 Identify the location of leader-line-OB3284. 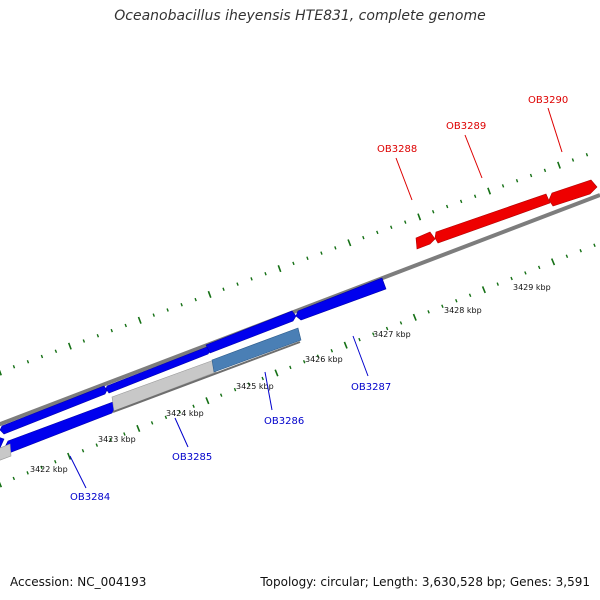
(78, 472).